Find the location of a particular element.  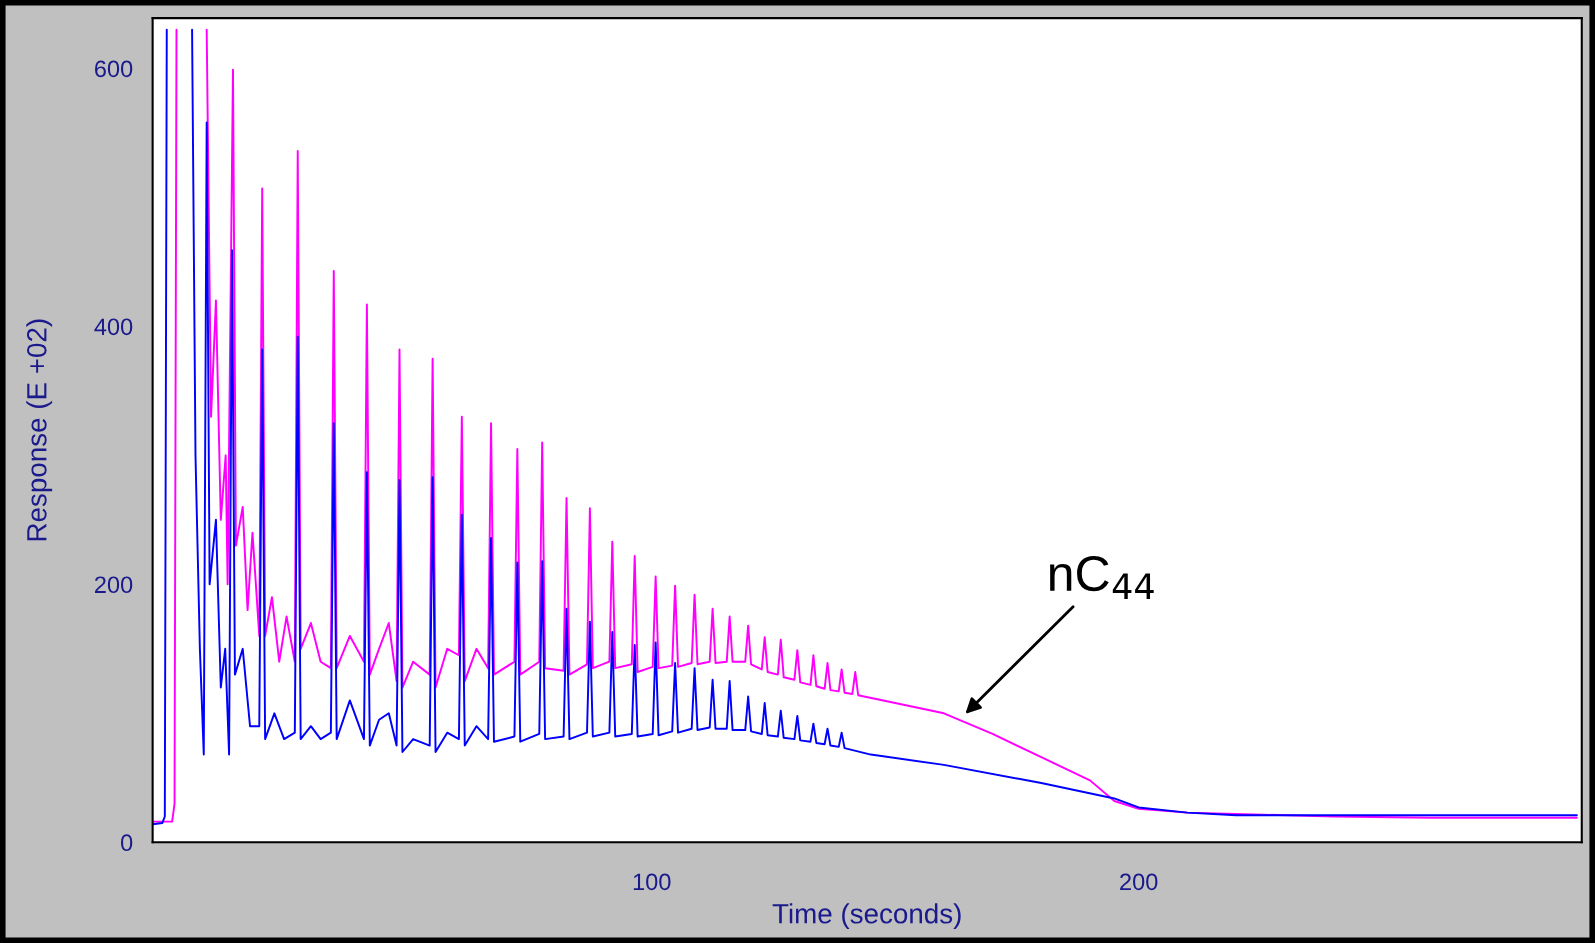

x-tick-label: 100 is located at coordinates (652, 882).